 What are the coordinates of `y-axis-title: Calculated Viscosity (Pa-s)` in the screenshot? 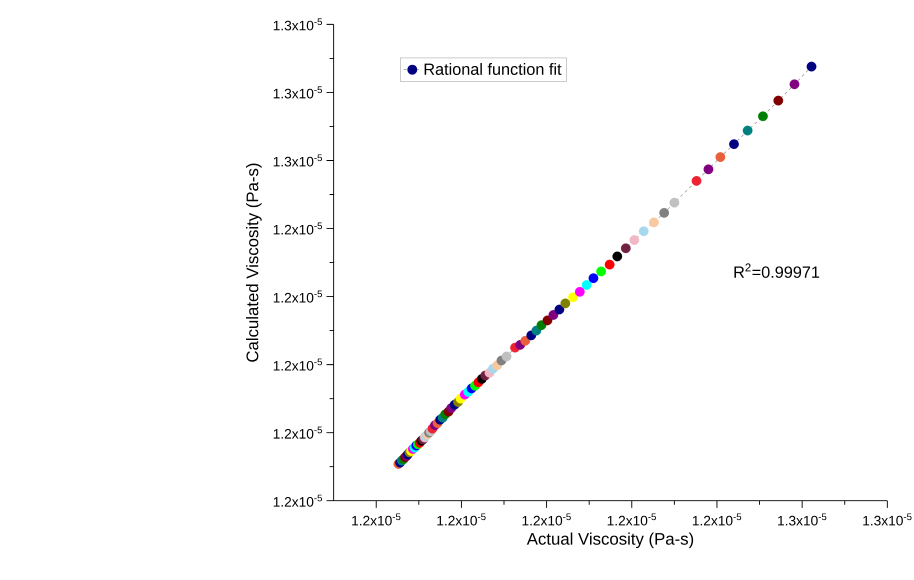 It's located at (254, 263).